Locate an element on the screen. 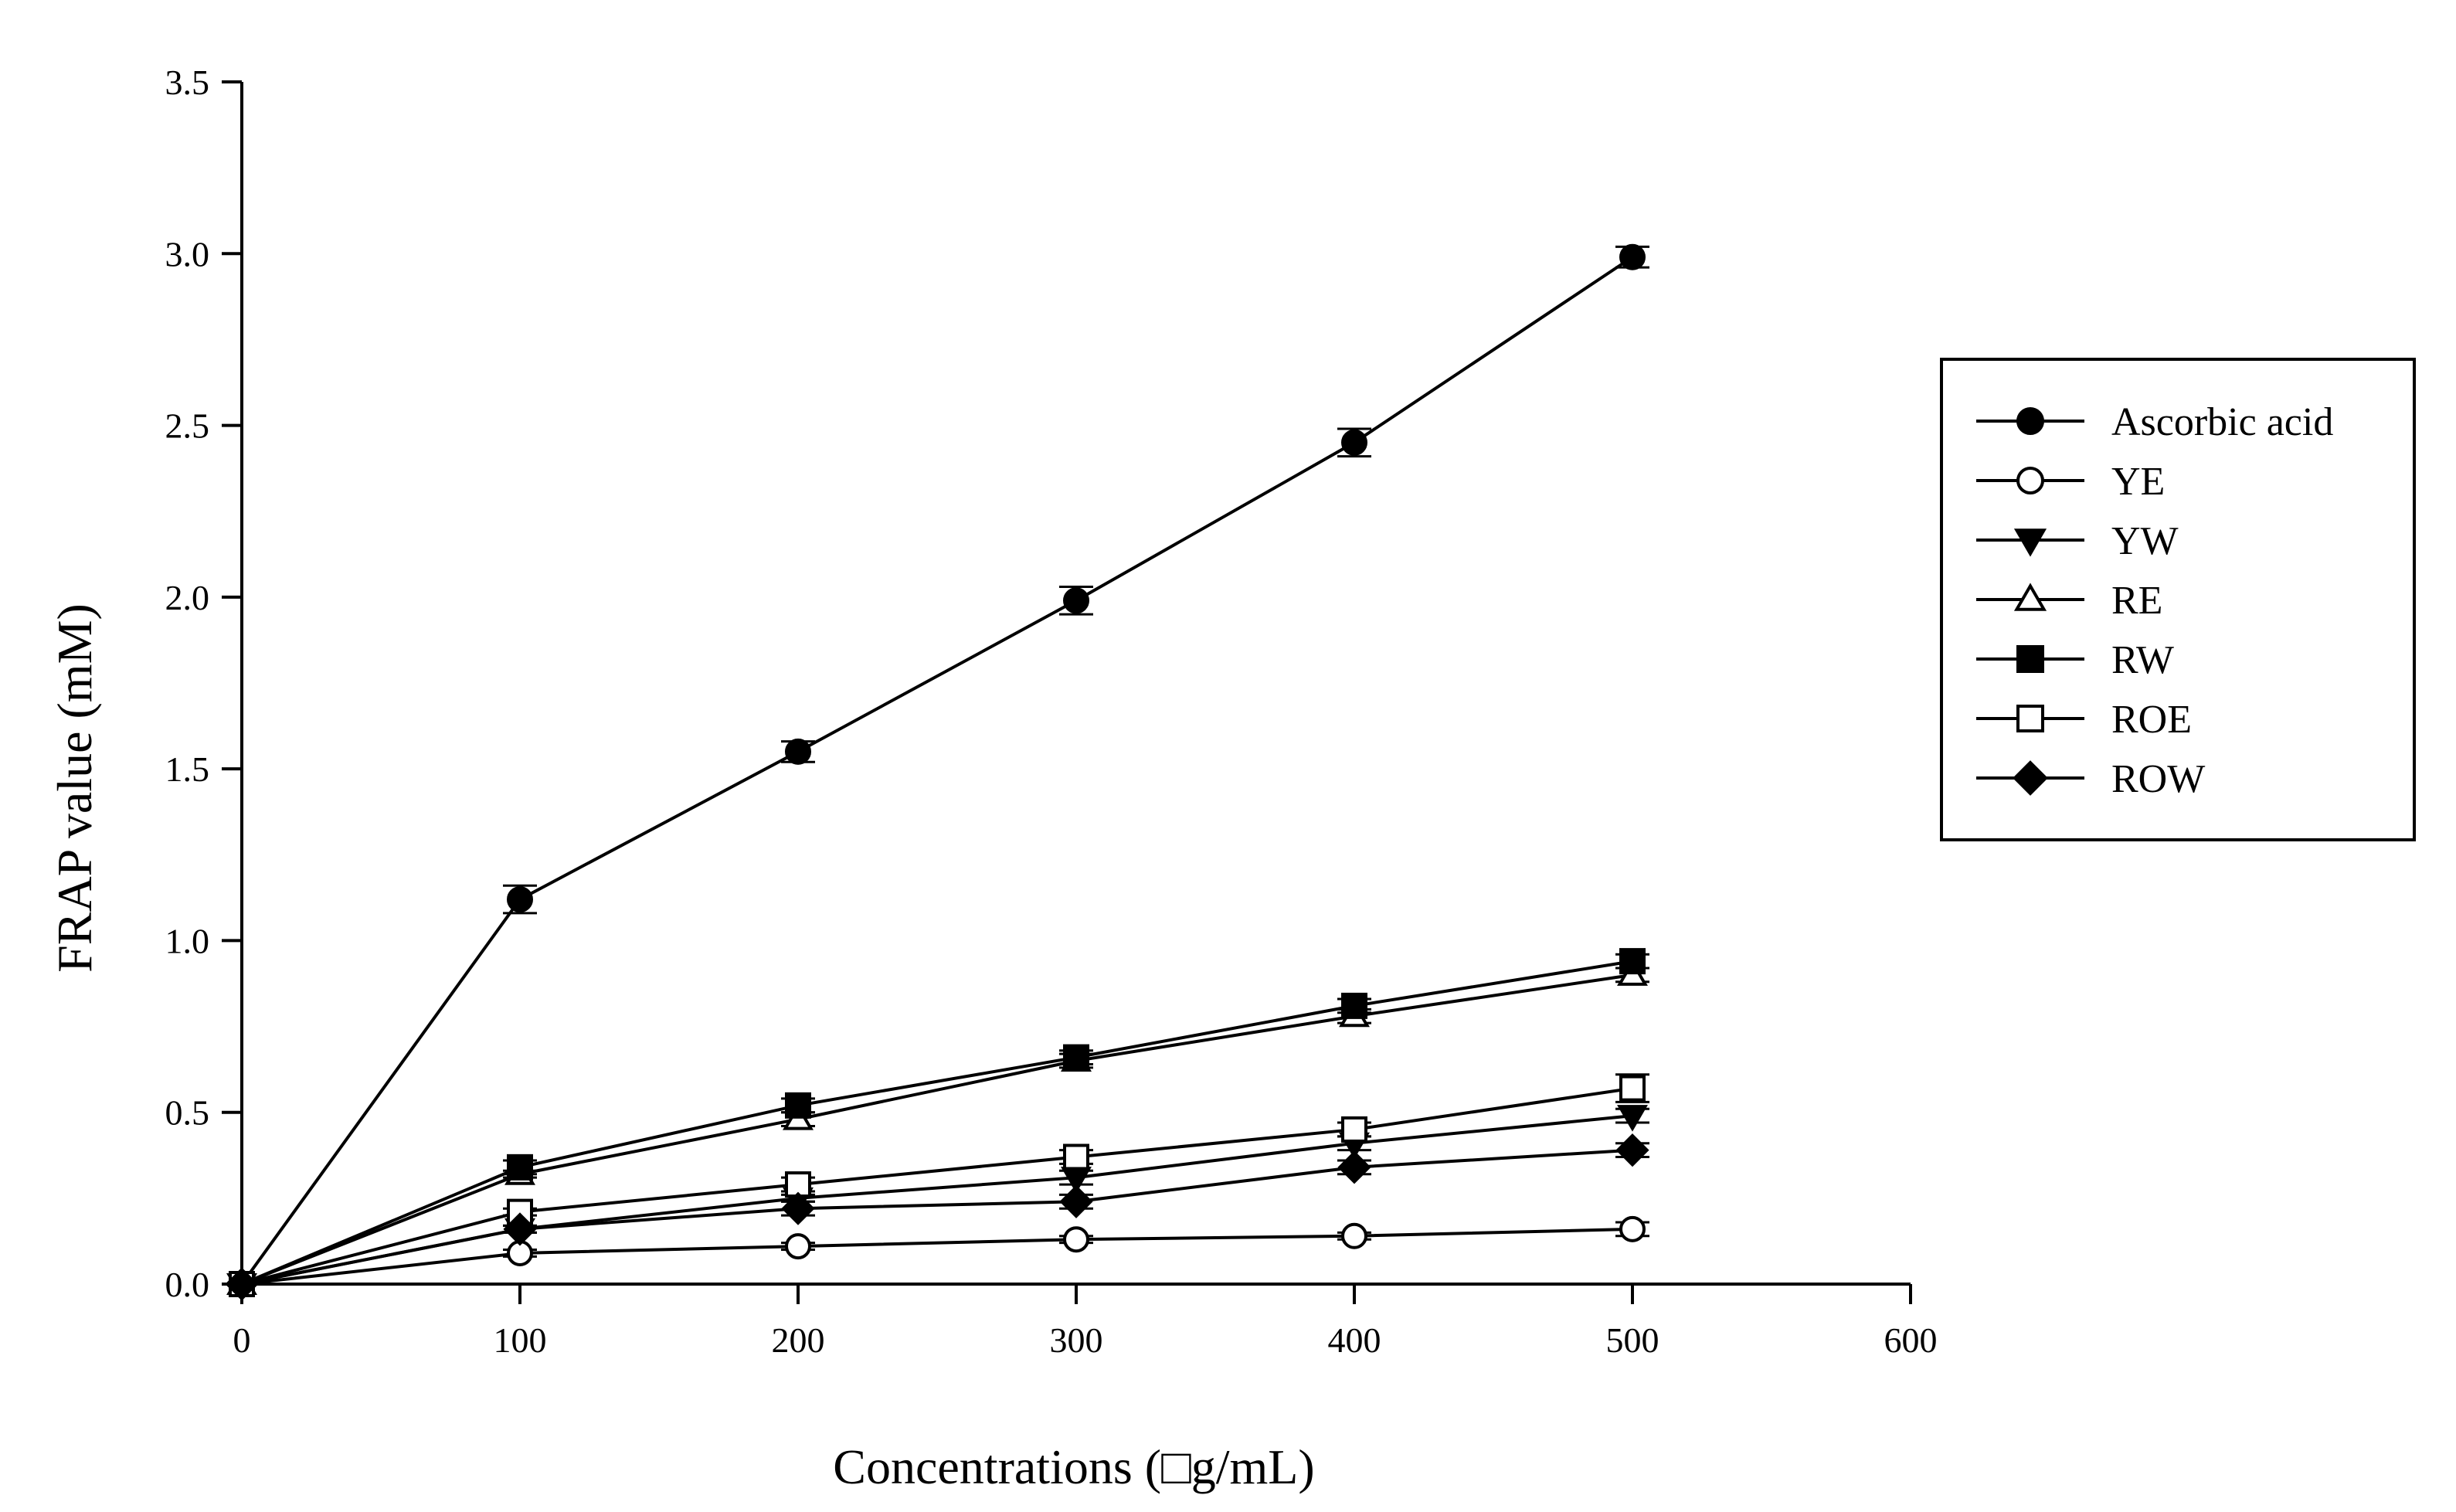 Image resolution: width=2456 pixels, height=1512 pixels. legend-item: RE is located at coordinates (2069, 601).